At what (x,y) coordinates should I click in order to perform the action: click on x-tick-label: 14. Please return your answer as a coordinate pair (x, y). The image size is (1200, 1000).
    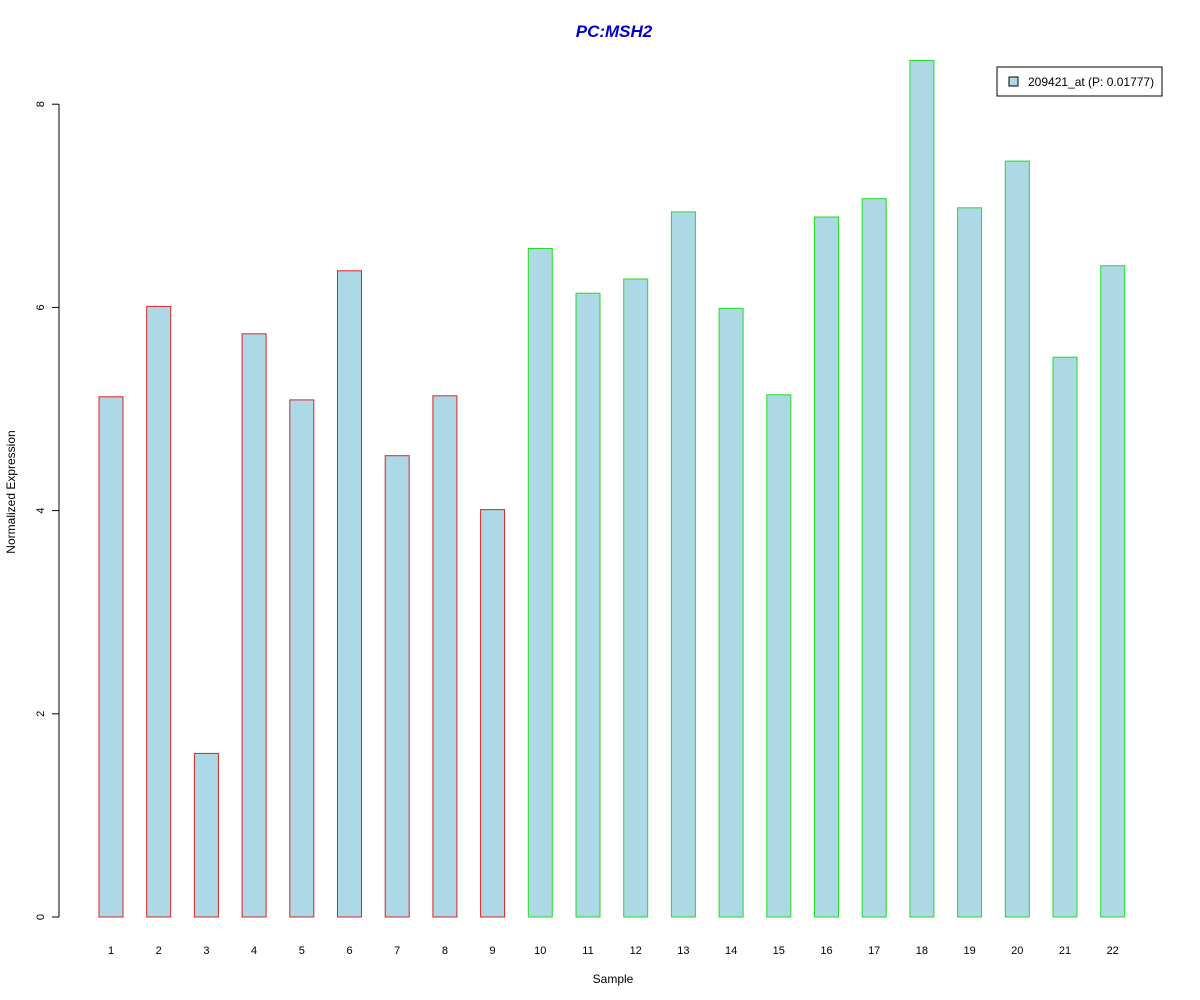
    Looking at the image, I should click on (731, 951).